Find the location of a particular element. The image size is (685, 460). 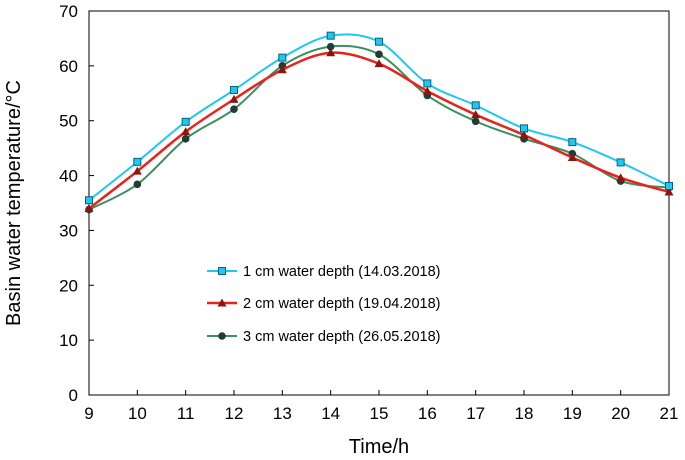

y-tick-label: 50 is located at coordinates (68, 121).